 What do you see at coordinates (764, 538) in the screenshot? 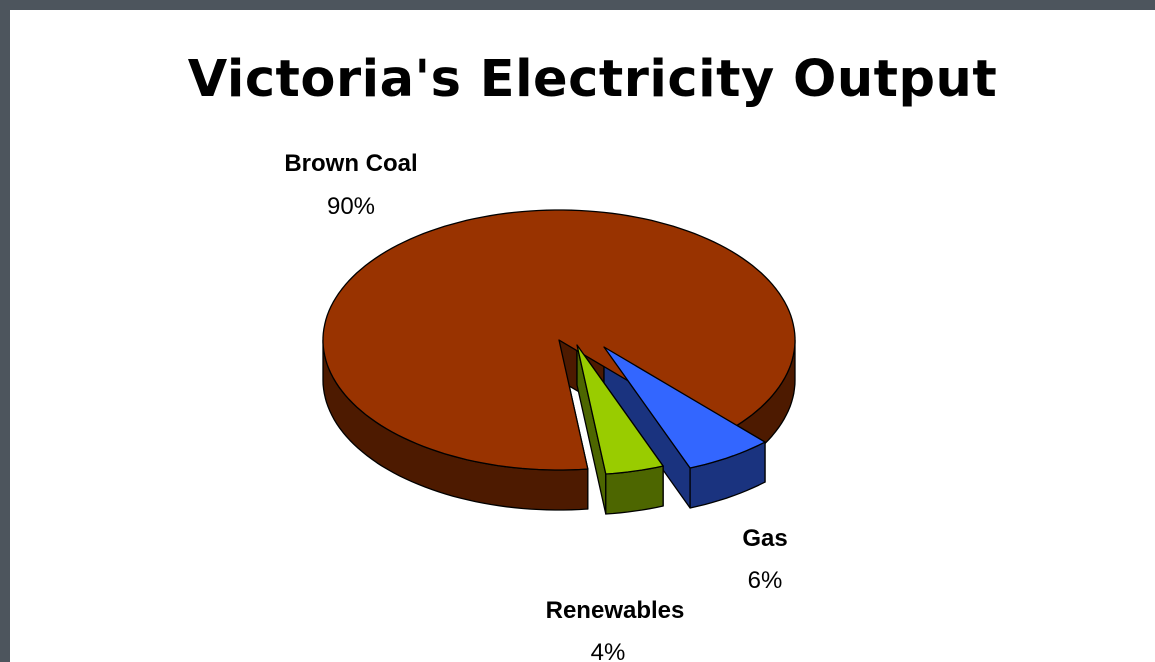
I see `slice-label-name: Gas` at bounding box center [764, 538].